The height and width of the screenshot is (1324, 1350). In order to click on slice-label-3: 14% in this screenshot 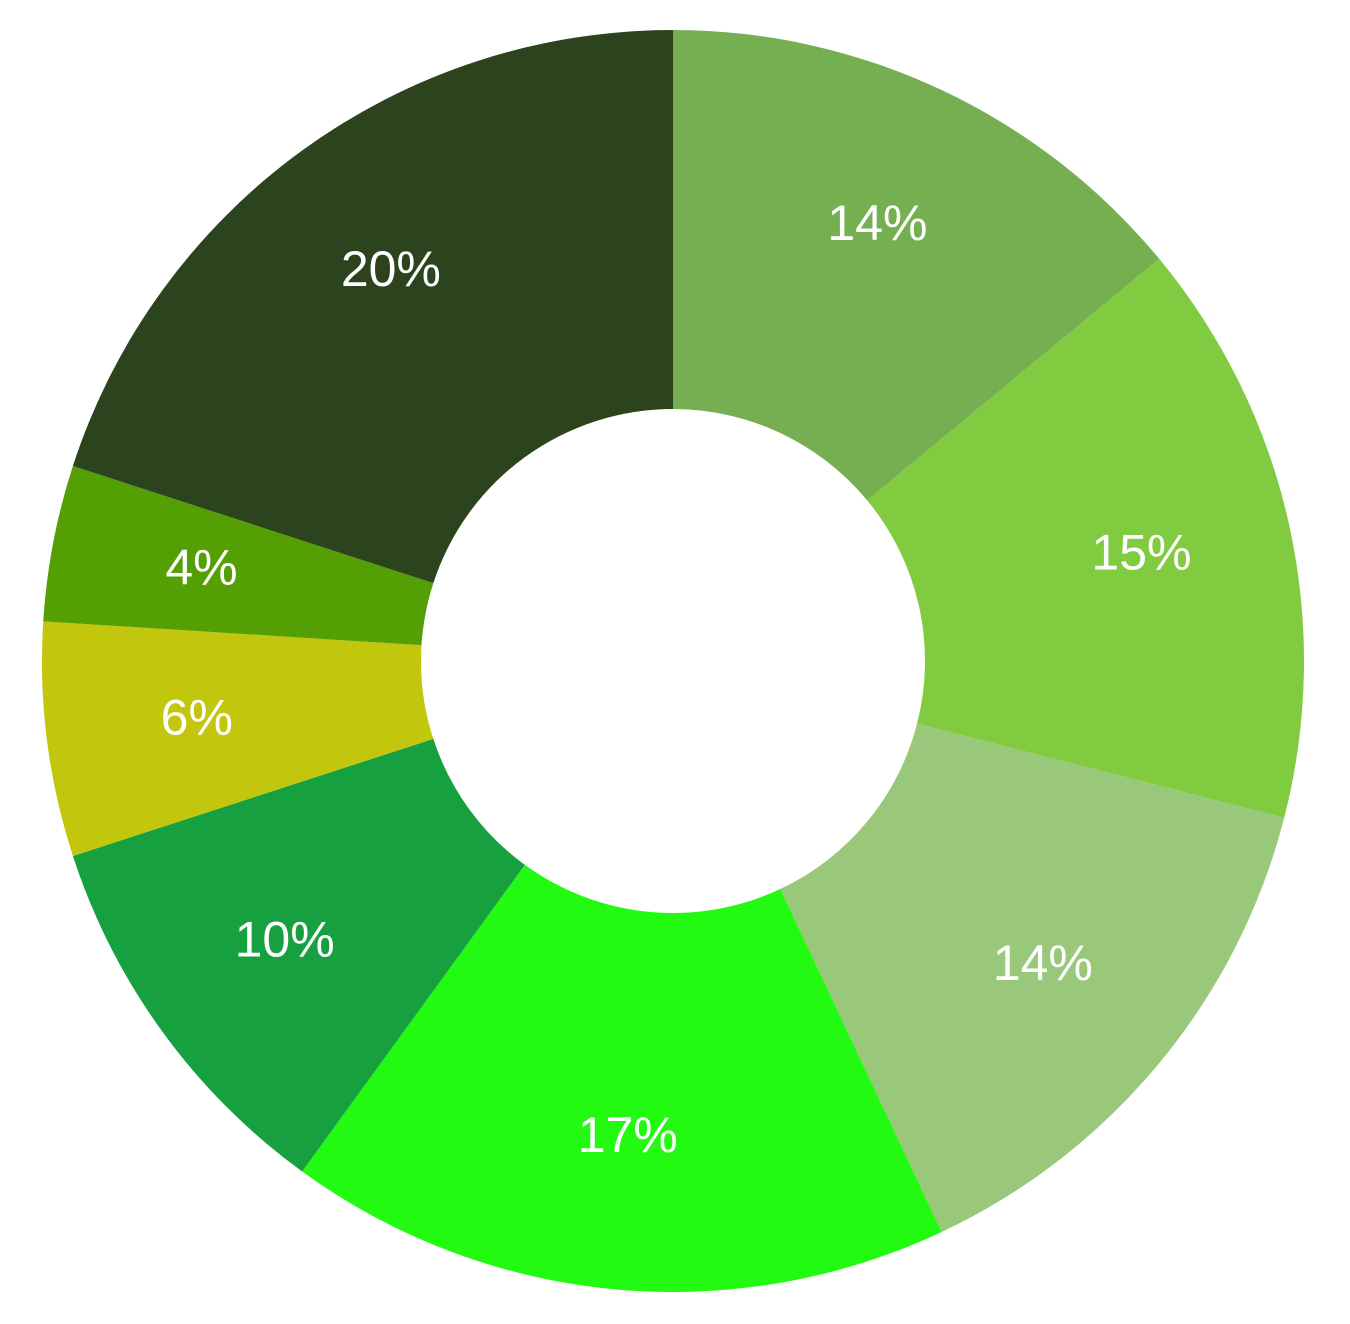, I will do `click(1043, 963)`.